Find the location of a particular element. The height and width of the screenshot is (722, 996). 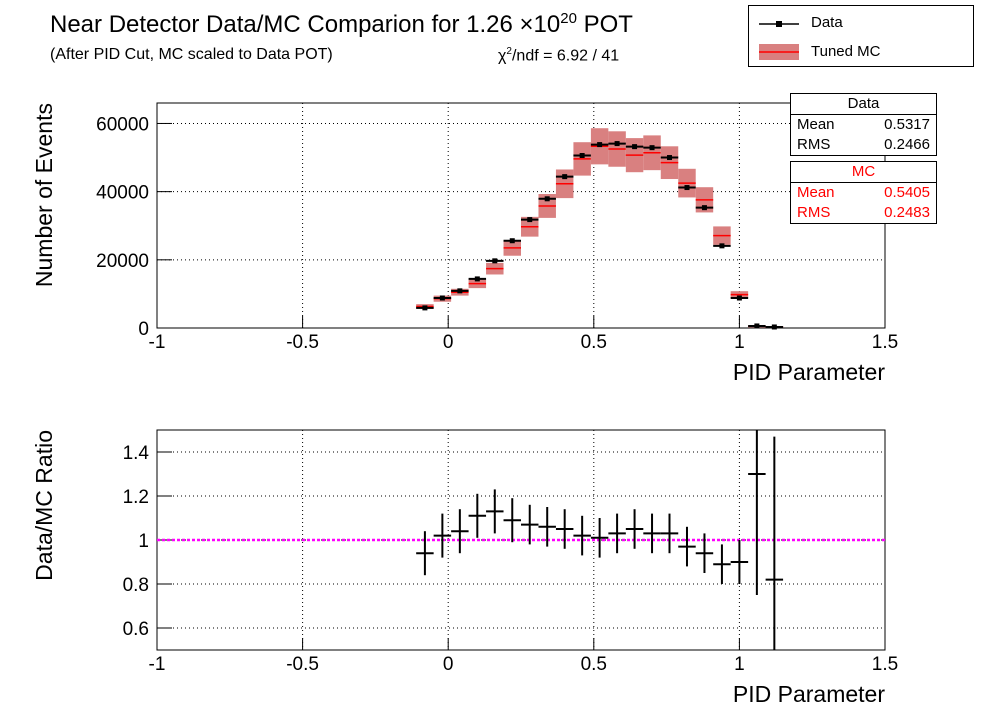

y-axis-label: Data/MC Ratio is located at coordinates (44, 505).